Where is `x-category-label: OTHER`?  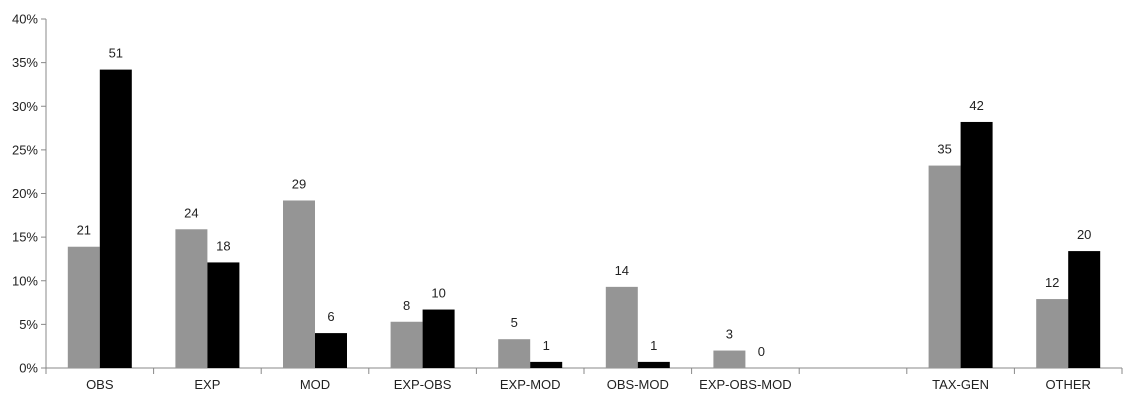
x-category-label: OTHER is located at coordinates (1068, 384).